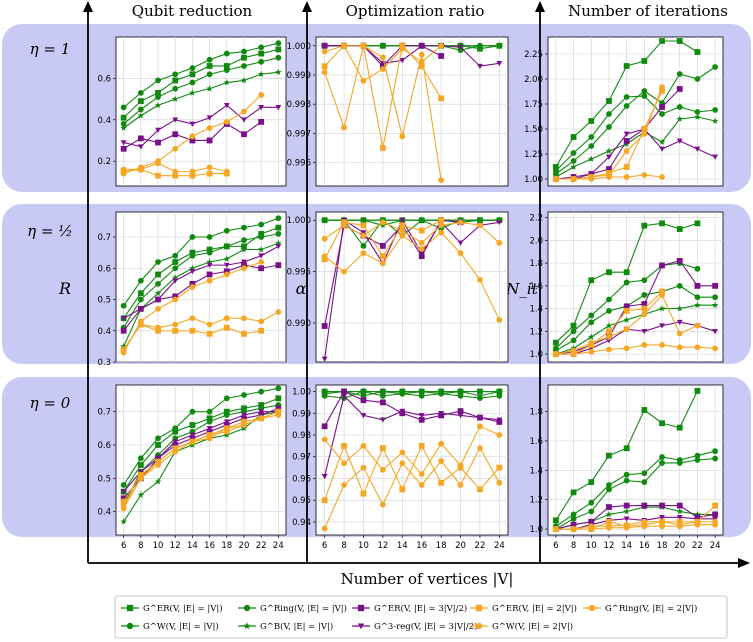  Describe the element at coordinates (201, 452) in the screenshot. I see `series-reg3` at that location.